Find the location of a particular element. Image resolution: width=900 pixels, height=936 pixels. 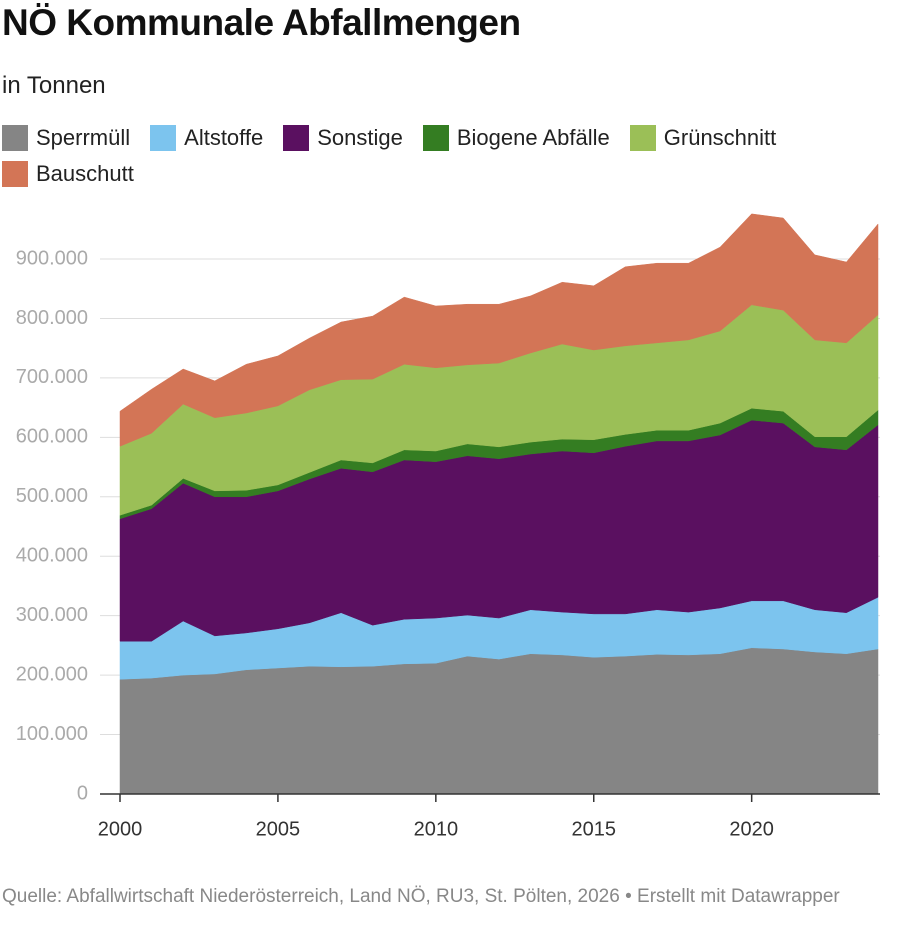

y-tick-label: 300.000 is located at coordinates (52, 615).